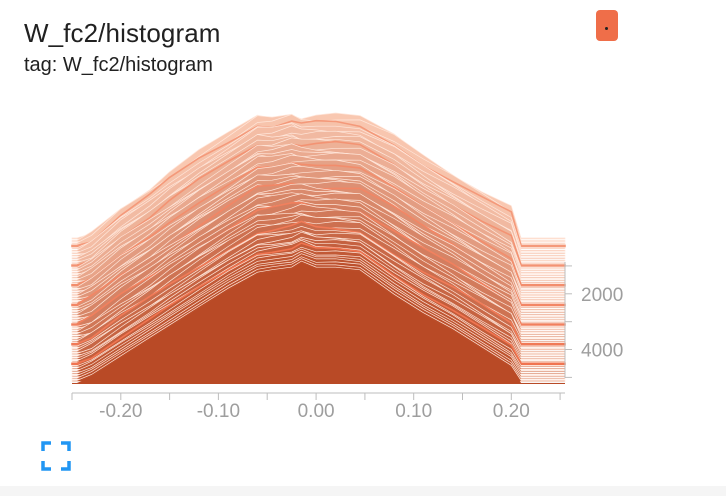 This screenshot has width=726, height=496. I want to click on step-axis: 2000 4000, so click(593, 320).